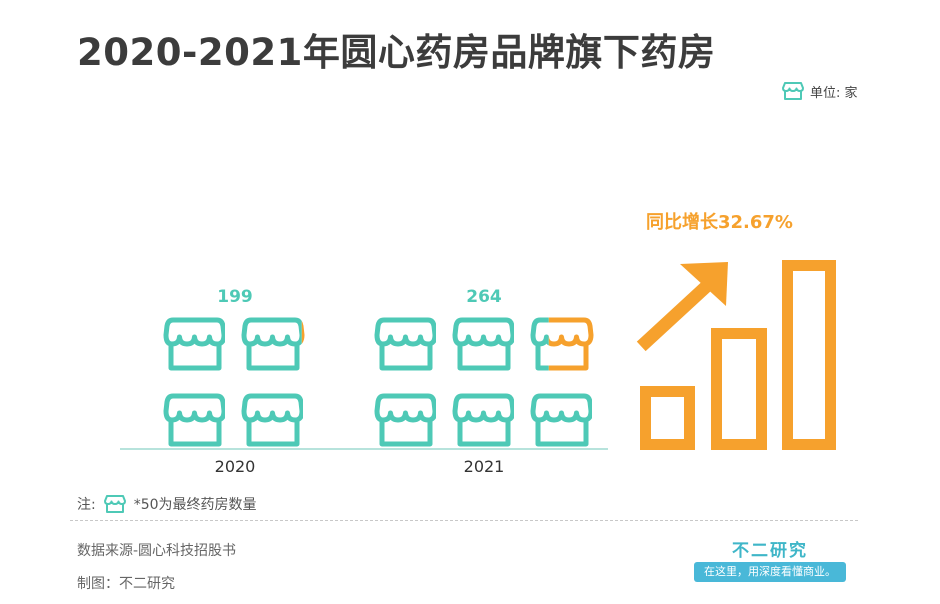 Image resolution: width=940 pixels, height=604 pixels. I want to click on brand-name: 不二研究, so click(770, 551).